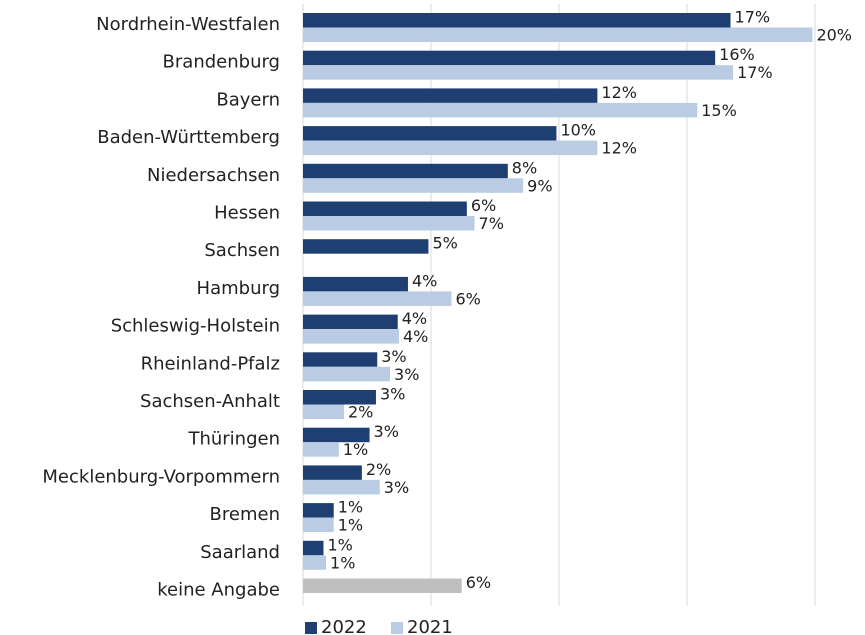 The width and height of the screenshot is (865, 635). I want to click on value-label: 10%, so click(578, 130).